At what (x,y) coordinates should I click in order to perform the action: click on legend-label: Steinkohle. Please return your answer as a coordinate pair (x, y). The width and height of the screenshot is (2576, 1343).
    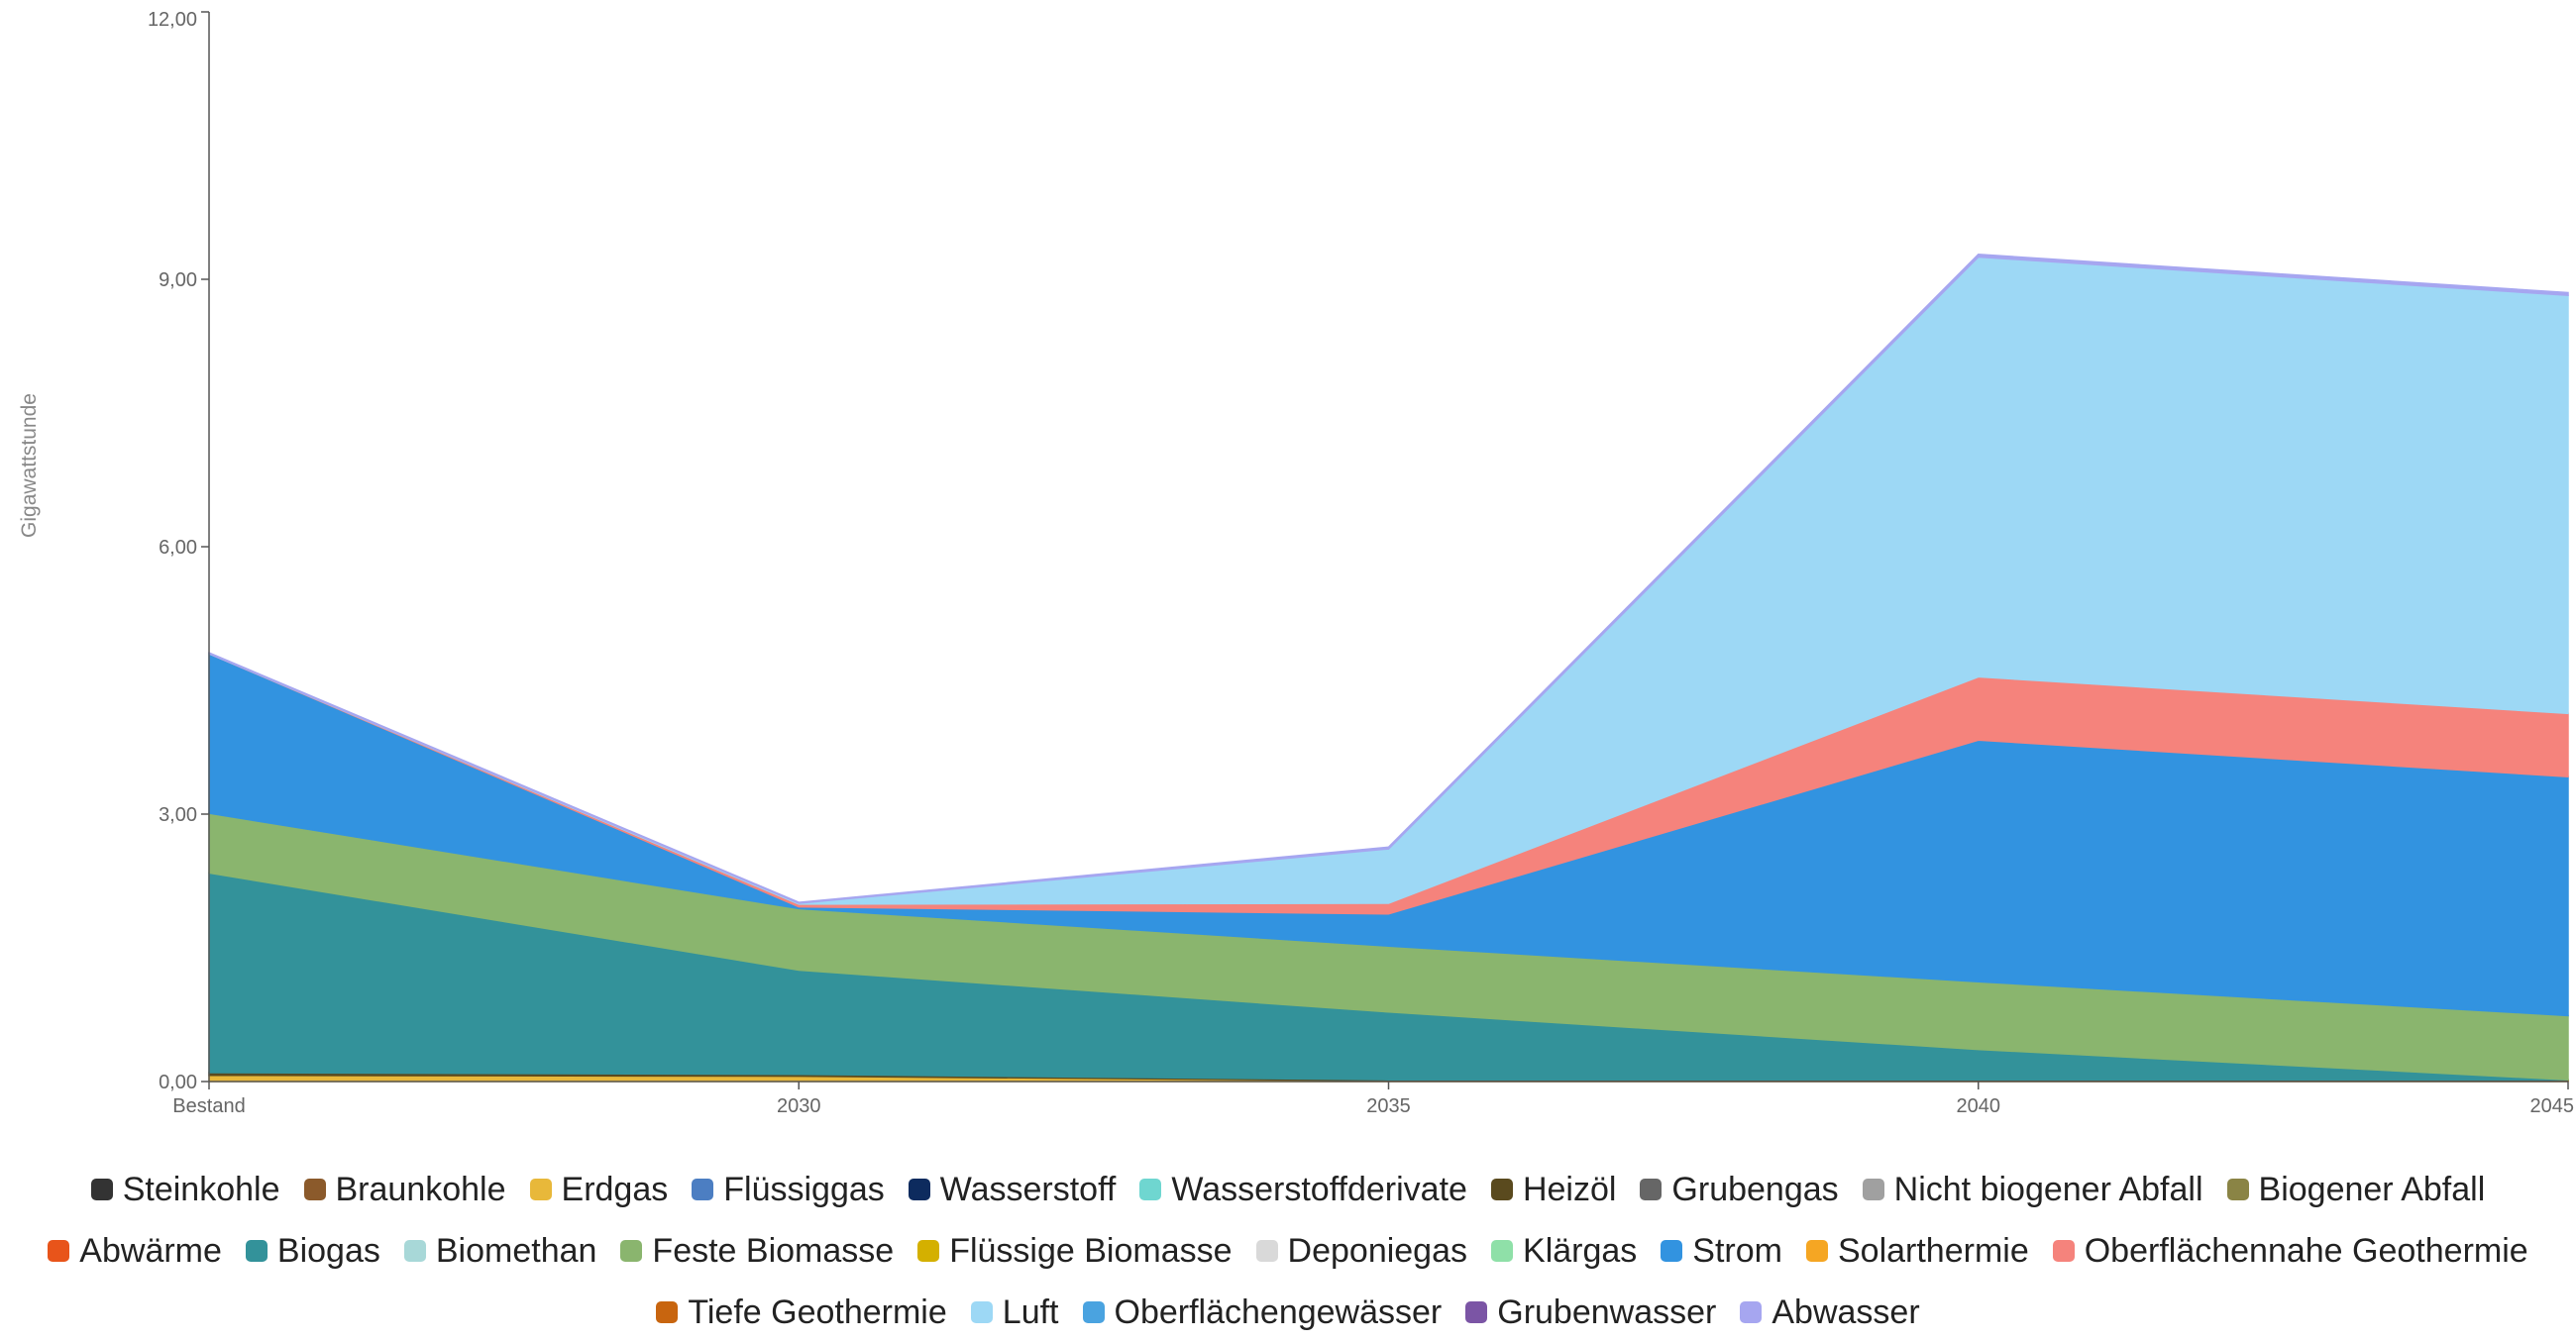
    Looking at the image, I should click on (201, 1189).